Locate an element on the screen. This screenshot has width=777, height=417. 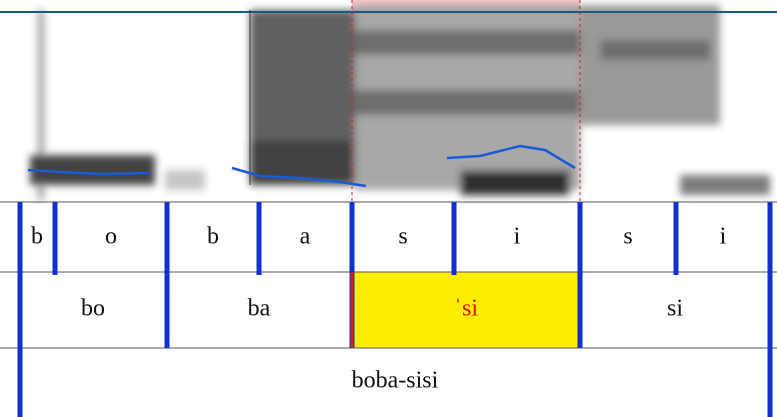
word-label: boba-sisi is located at coordinates (395, 381).